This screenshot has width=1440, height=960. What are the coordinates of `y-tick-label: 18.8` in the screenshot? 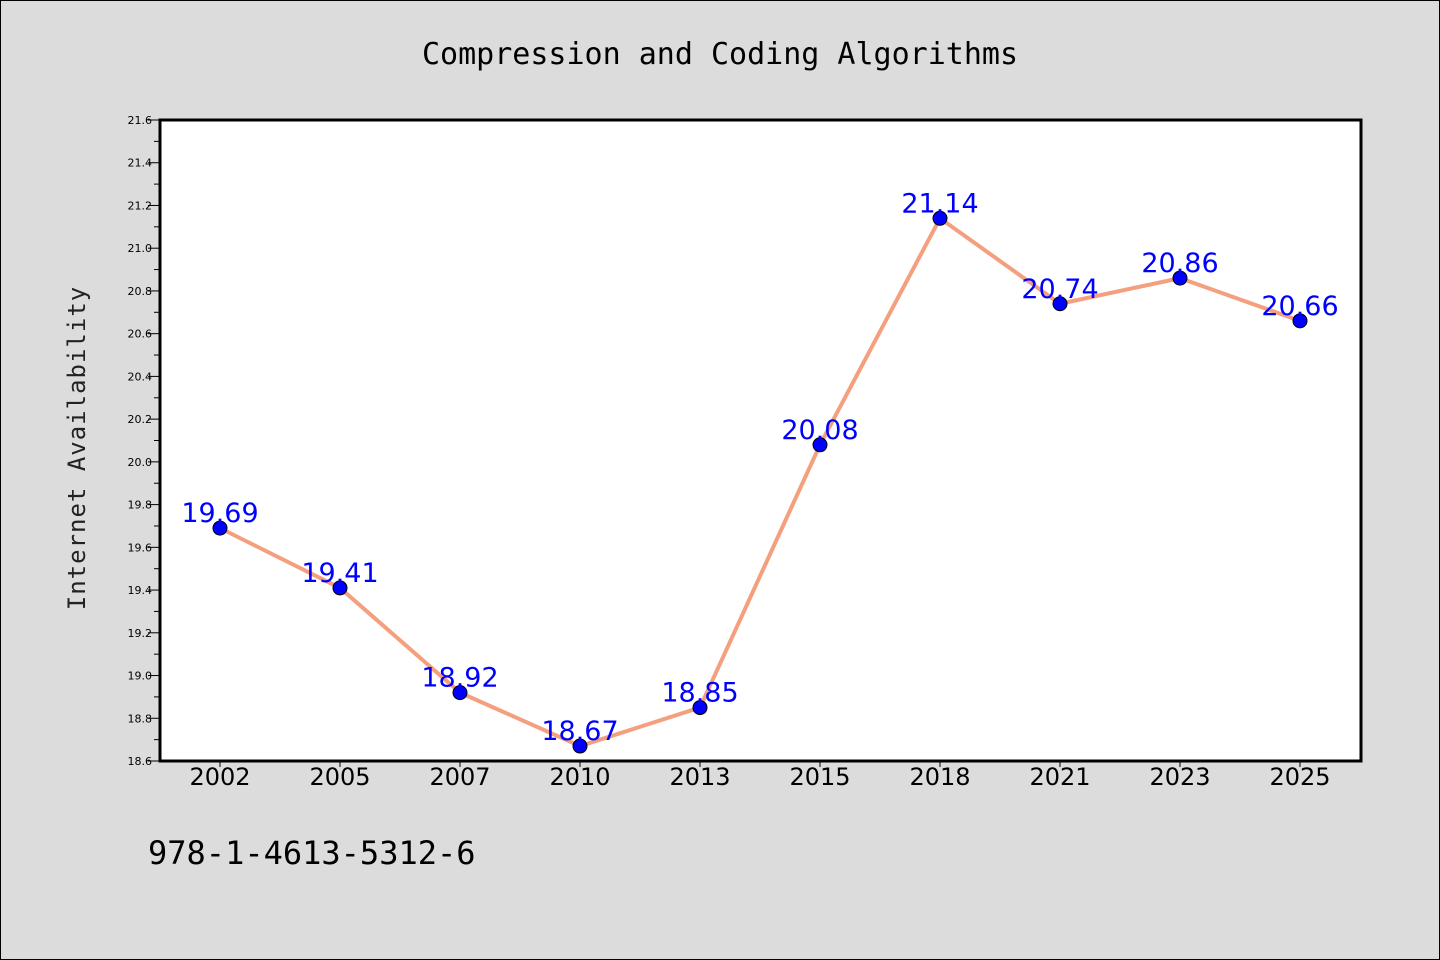 It's located at (140, 718).